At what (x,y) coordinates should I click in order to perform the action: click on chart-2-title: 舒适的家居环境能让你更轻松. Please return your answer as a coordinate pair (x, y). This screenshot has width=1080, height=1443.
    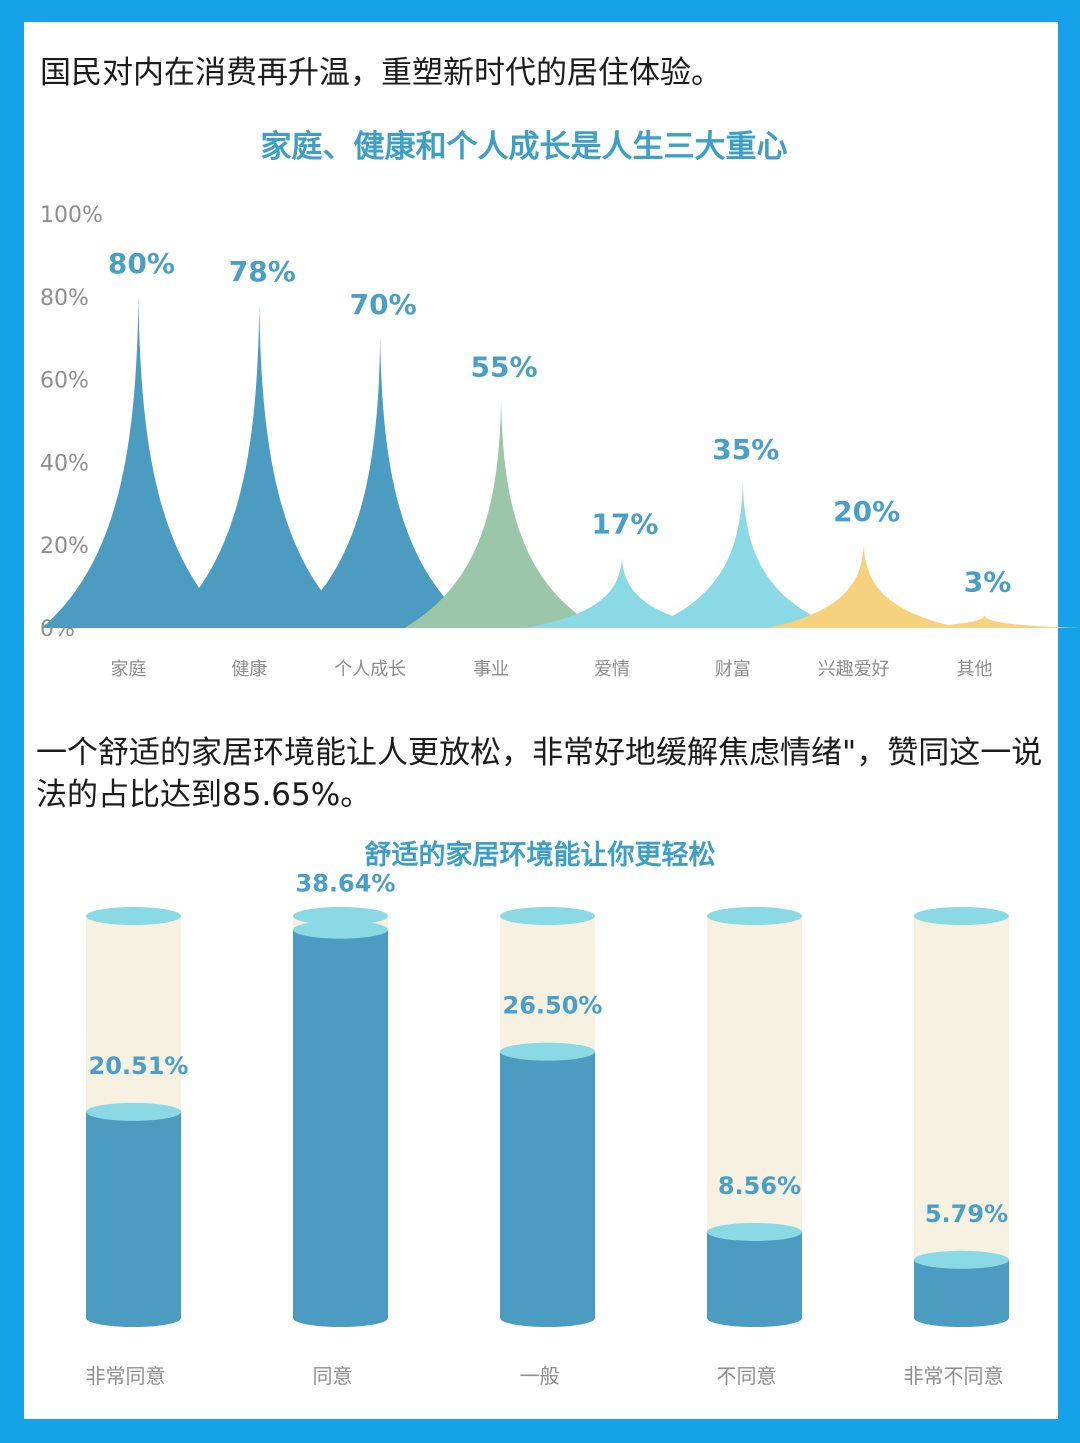
    Looking at the image, I should click on (540, 855).